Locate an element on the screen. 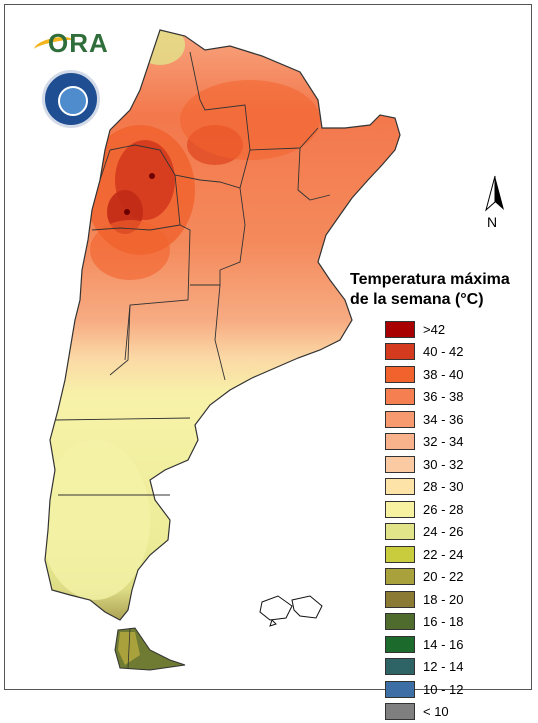 This screenshot has height=723, width=538. legend-row: 24 - 26 is located at coordinates (424, 532).